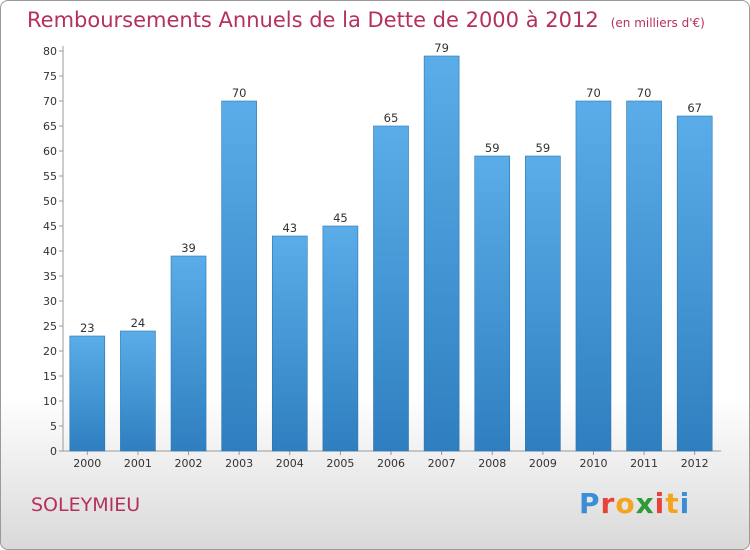 Image resolution: width=750 pixels, height=550 pixels. What do you see at coordinates (188, 353) in the screenshot?
I see `bar-2002` at bounding box center [188, 353].